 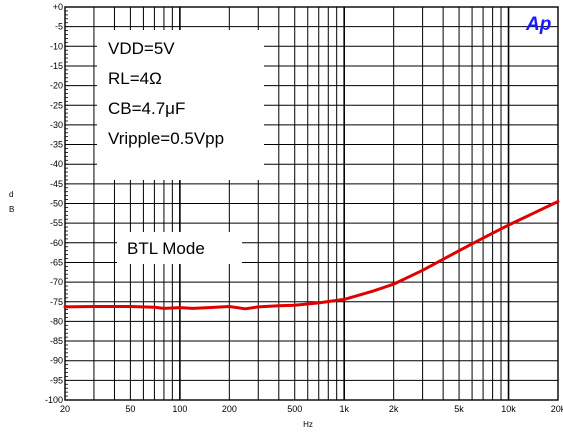 What do you see at coordinates (130, 409) in the screenshot?
I see `x-tick-label: 50` at bounding box center [130, 409].